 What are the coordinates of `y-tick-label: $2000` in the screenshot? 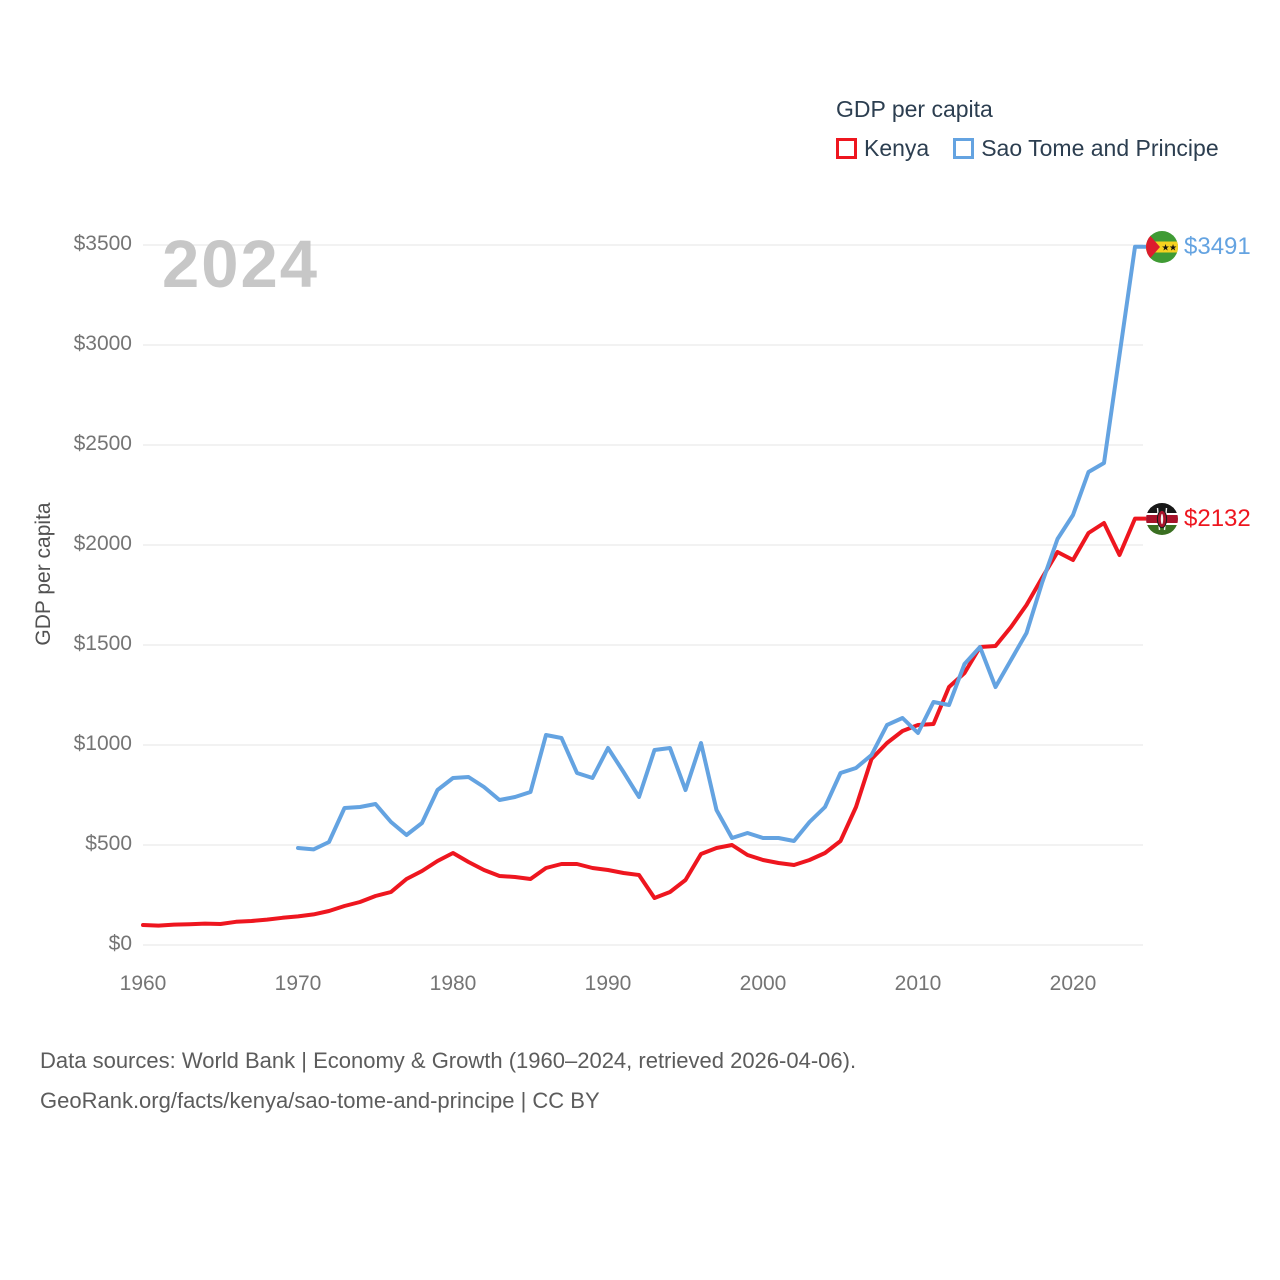 It's located at (102, 543).